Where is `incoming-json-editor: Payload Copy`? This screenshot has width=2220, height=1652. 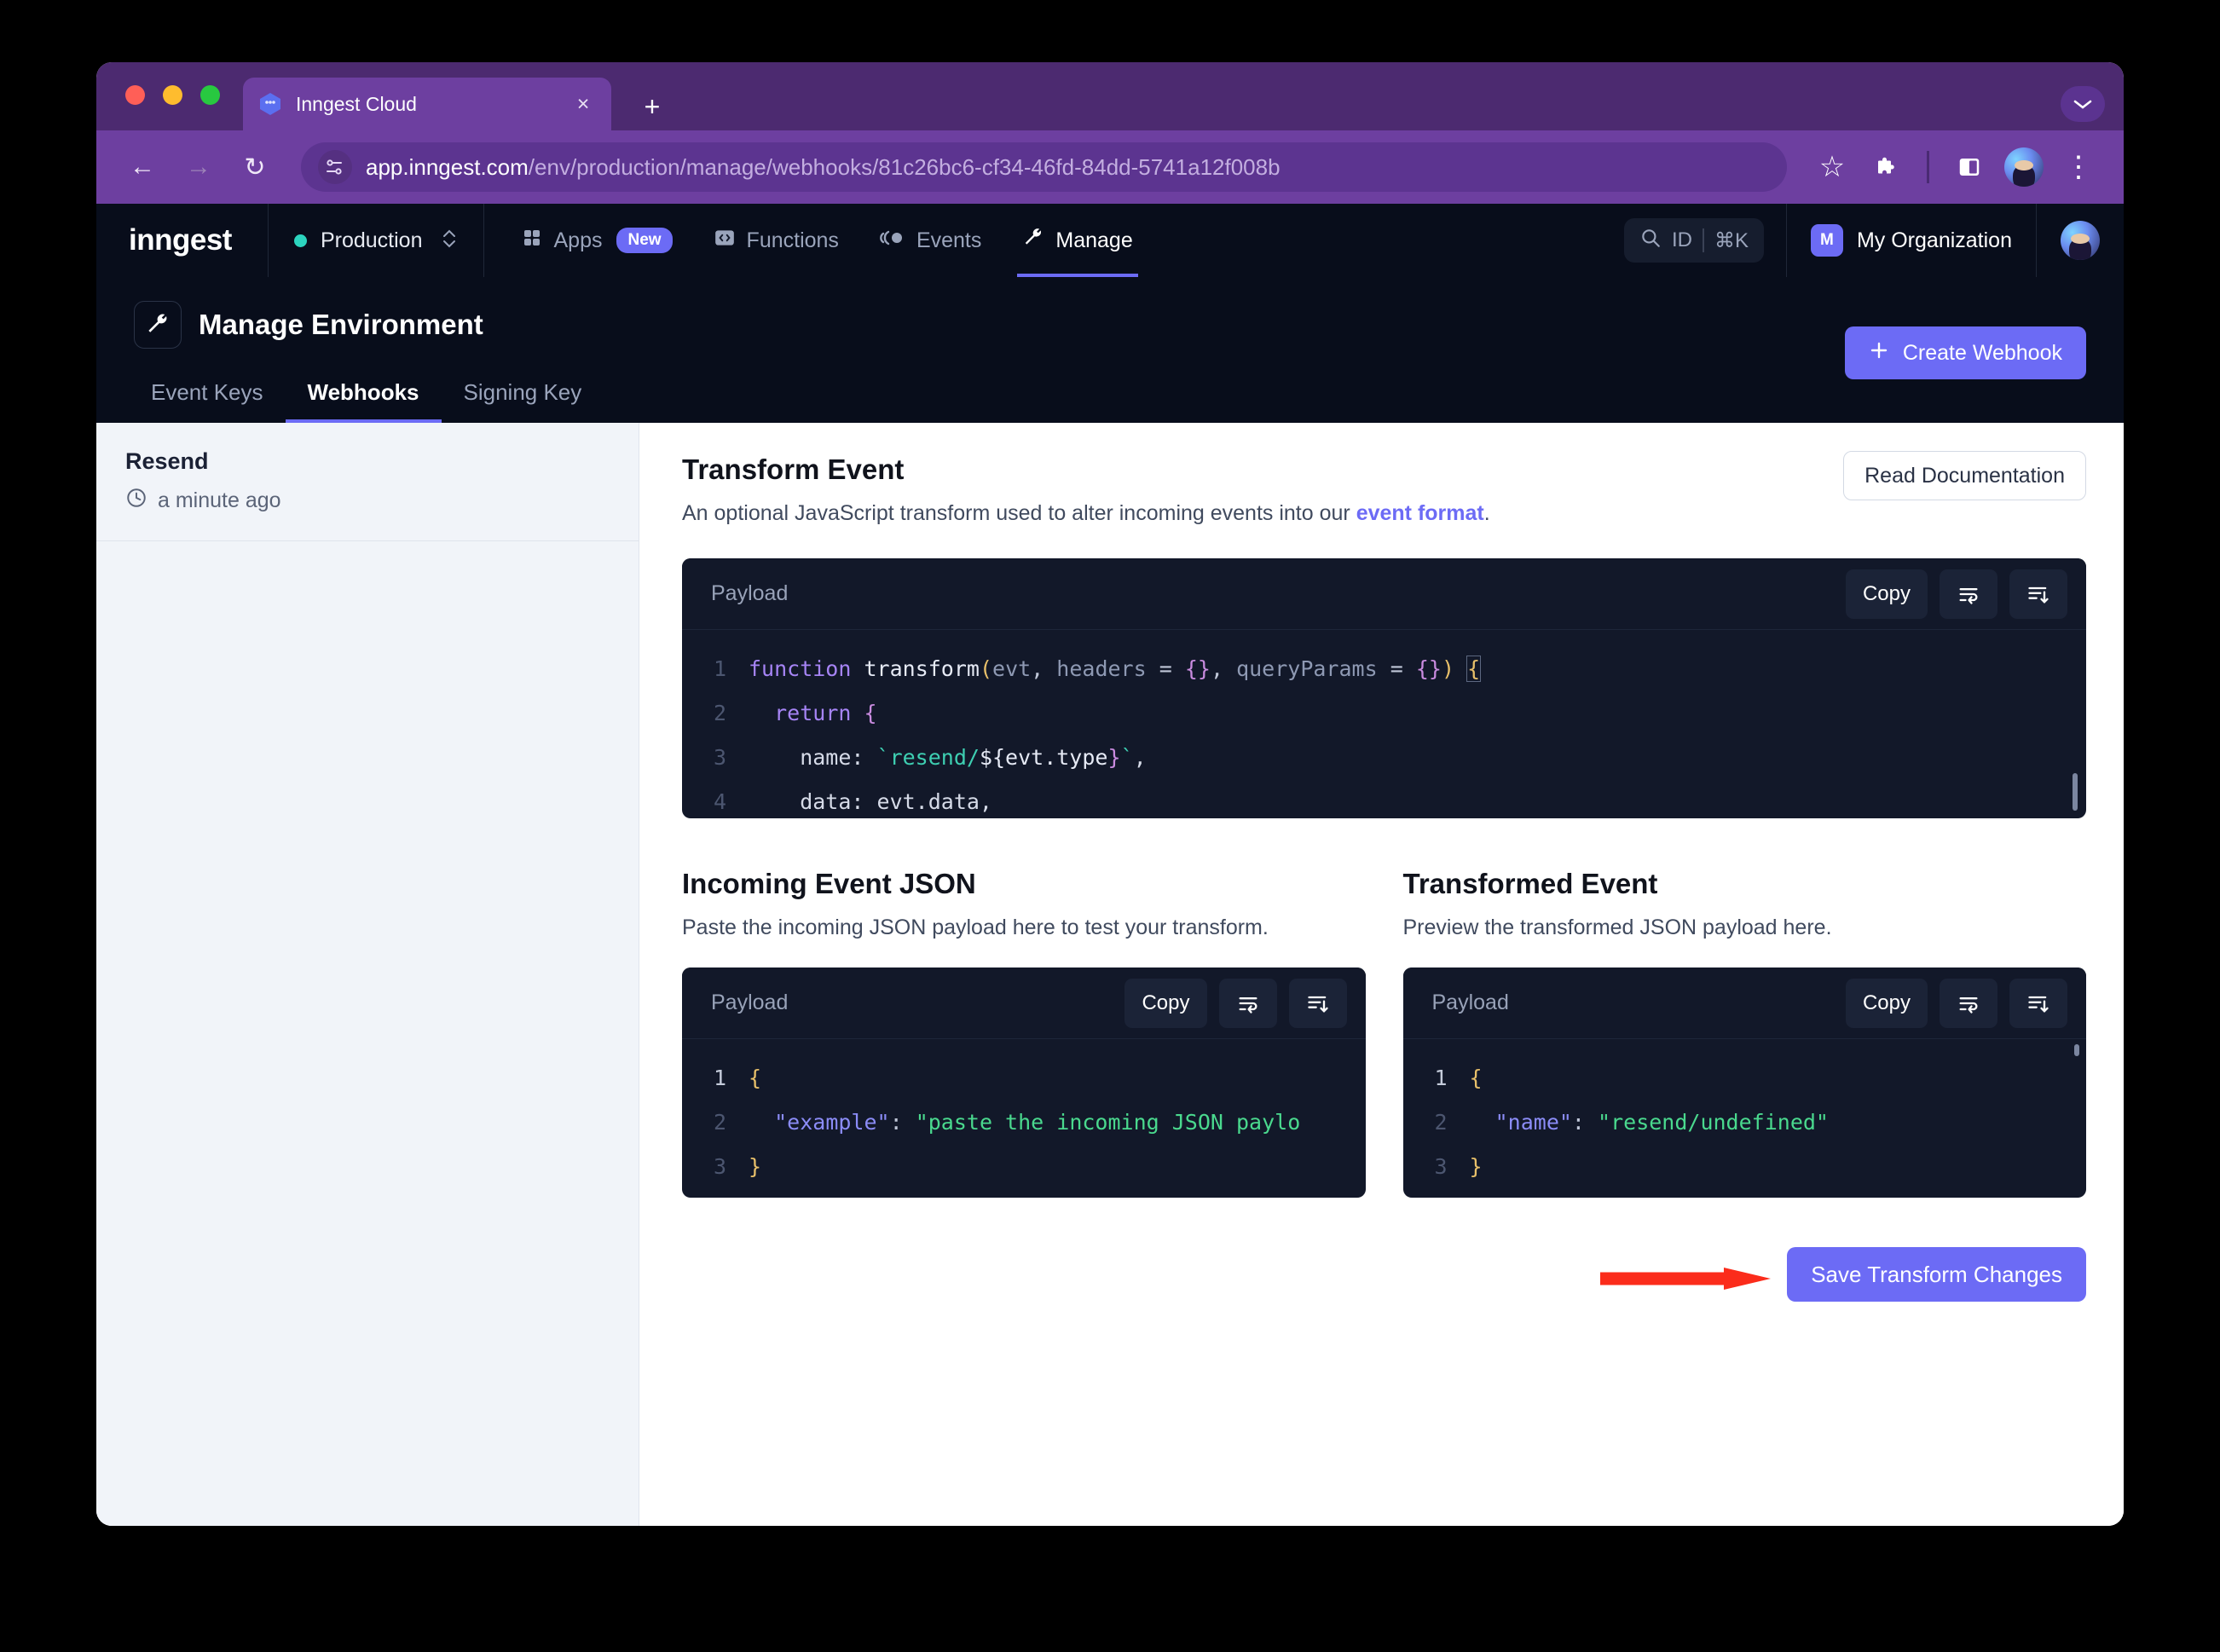
incoming-json-editor: Payload Copy is located at coordinates (1024, 1083).